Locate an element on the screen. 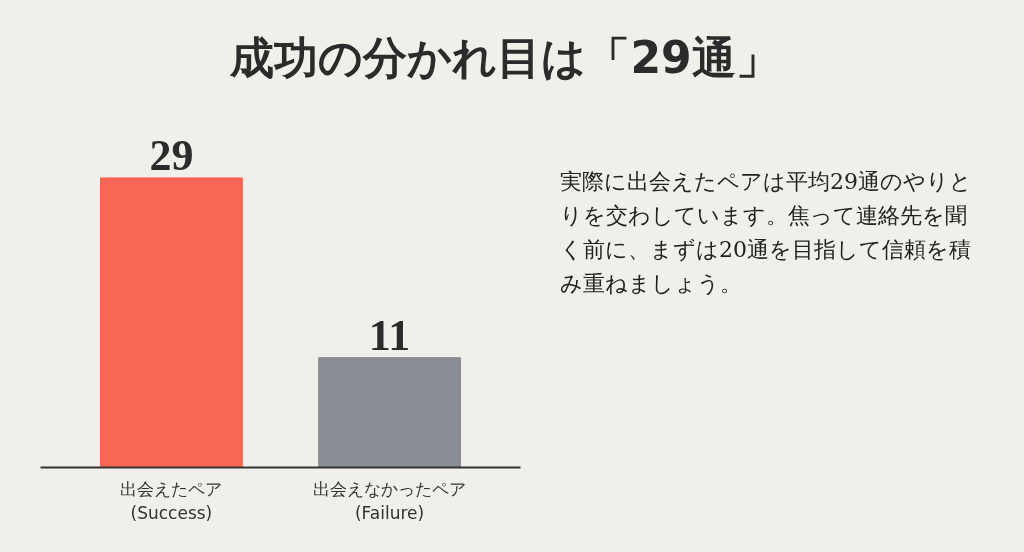 The image size is (1024, 552). chart-title: 成功の分かれ目は「29通」 is located at coordinates (505, 58).